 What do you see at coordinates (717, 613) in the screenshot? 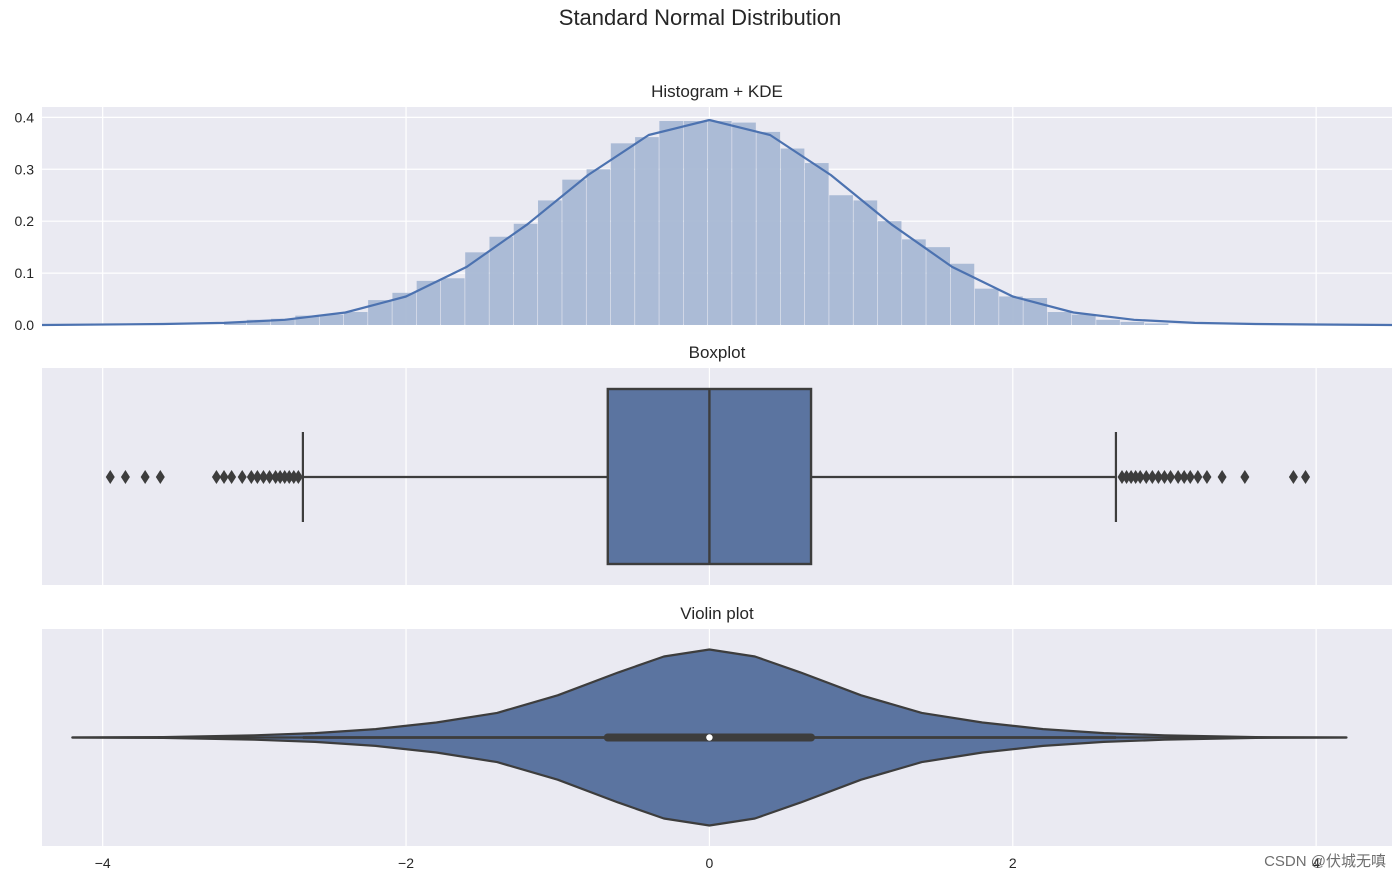
I see `violin-title: Violin plot` at bounding box center [717, 613].